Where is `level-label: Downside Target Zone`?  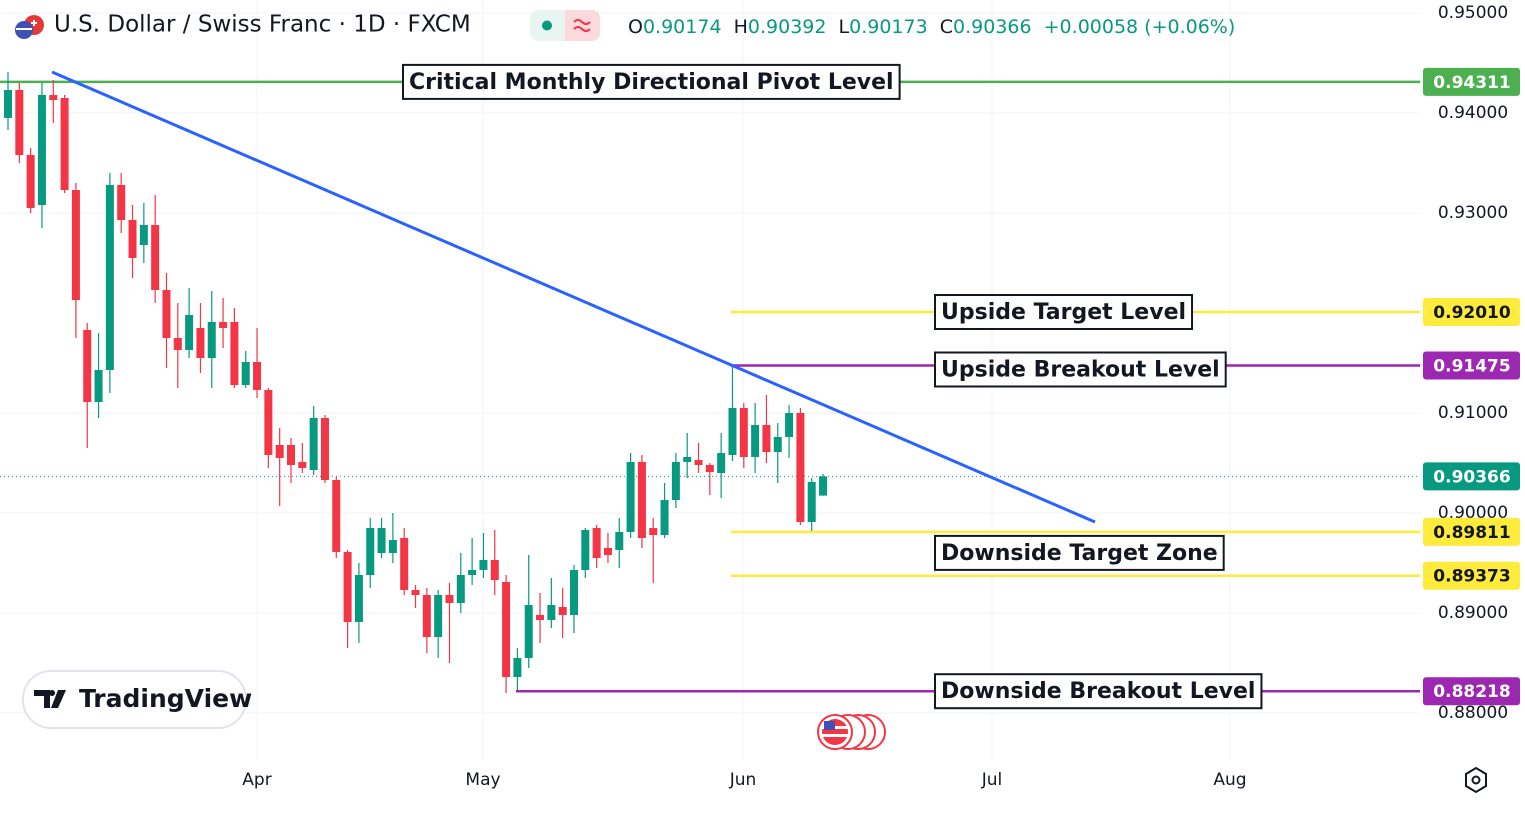 level-label: Downside Target Zone is located at coordinates (1079, 553).